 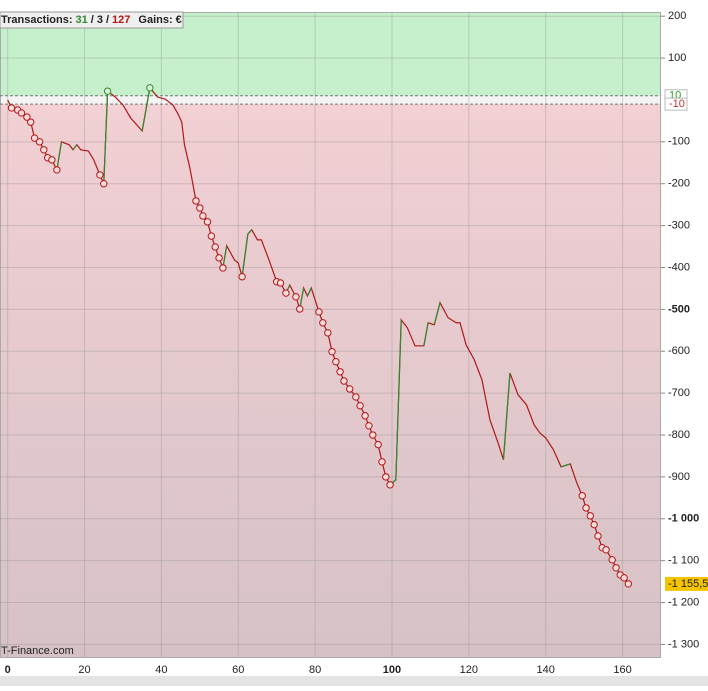 I want to click on y-tick-label: -1 100, so click(x=683, y=561).